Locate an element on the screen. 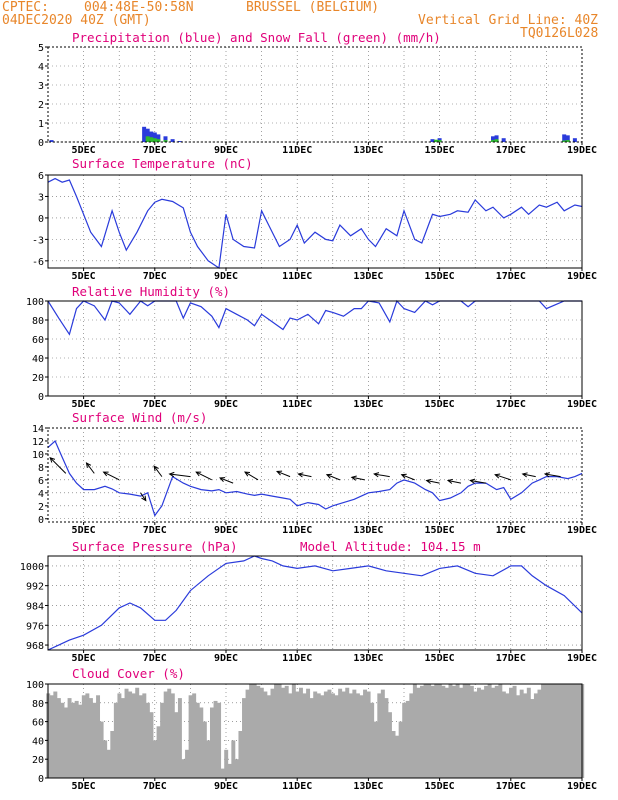  x-tick-label: 11DEC is located at coordinates (297, 658).